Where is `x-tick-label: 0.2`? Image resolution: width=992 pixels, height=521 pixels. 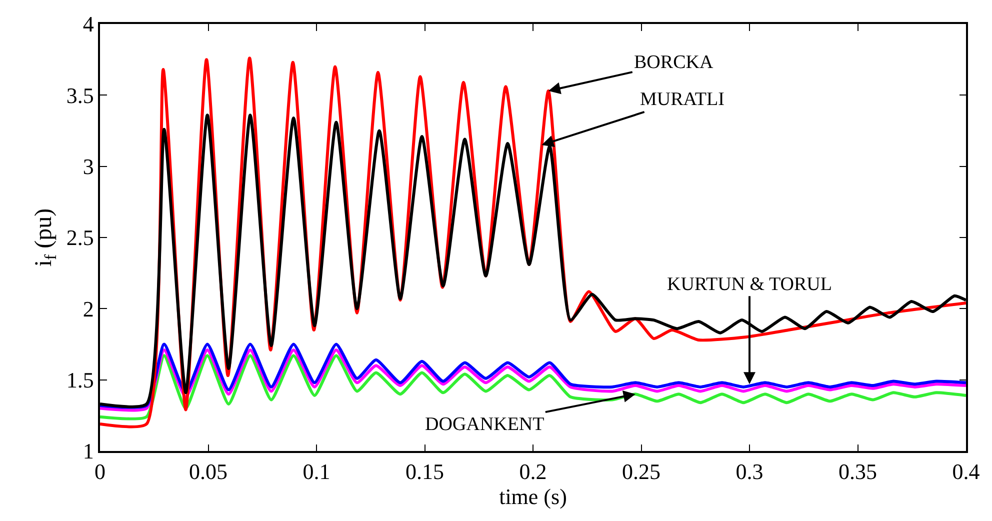 x-tick-label: 0.2 is located at coordinates (533, 471).